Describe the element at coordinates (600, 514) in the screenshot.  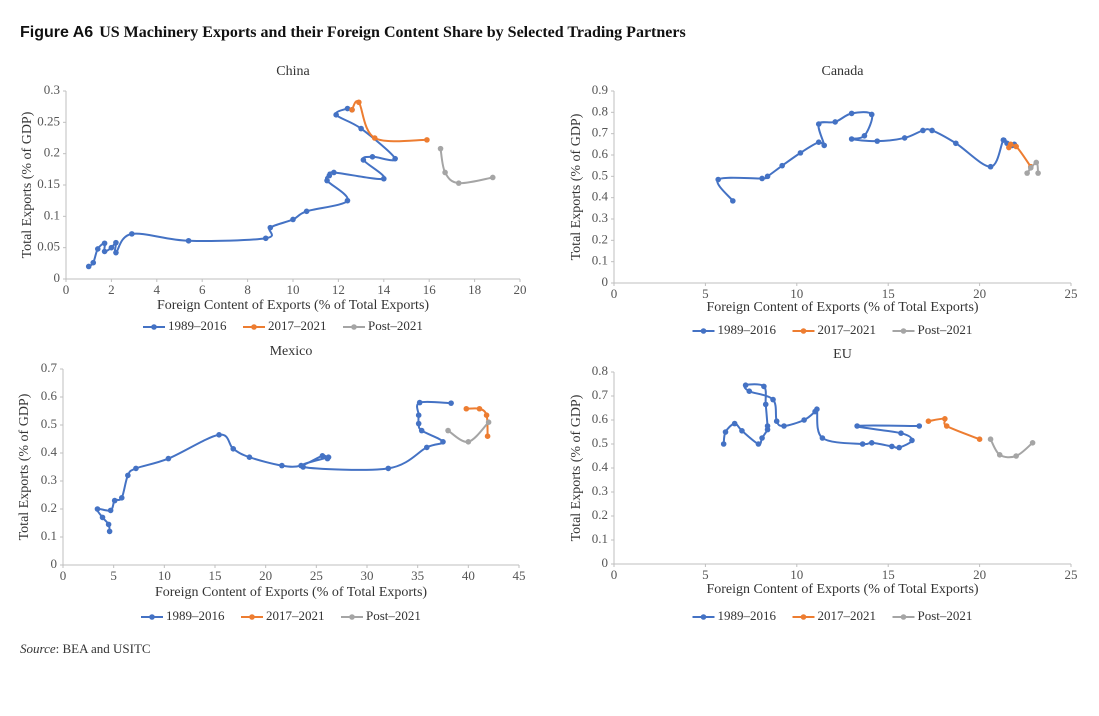
I see `y-tick-label: 0.2` at that location.